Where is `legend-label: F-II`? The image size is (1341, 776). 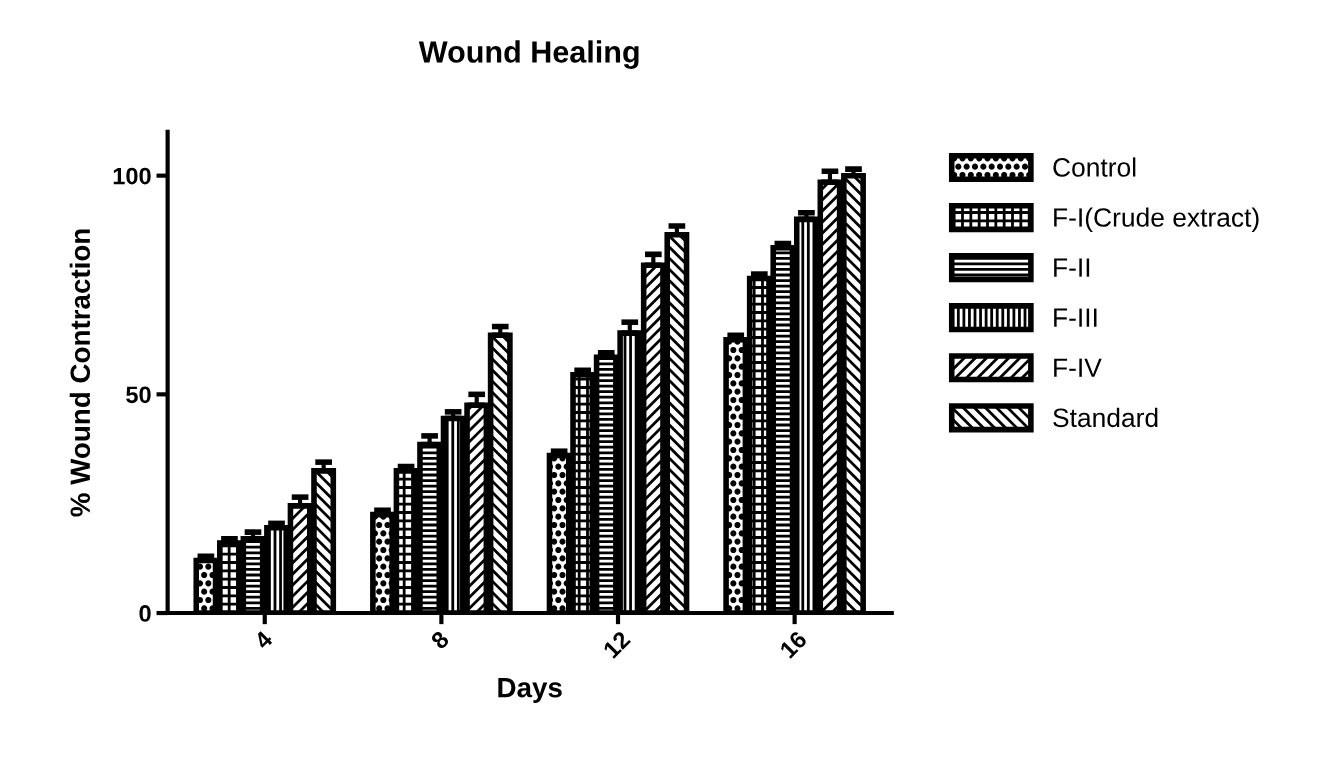
legend-label: F-II is located at coordinates (1072, 267).